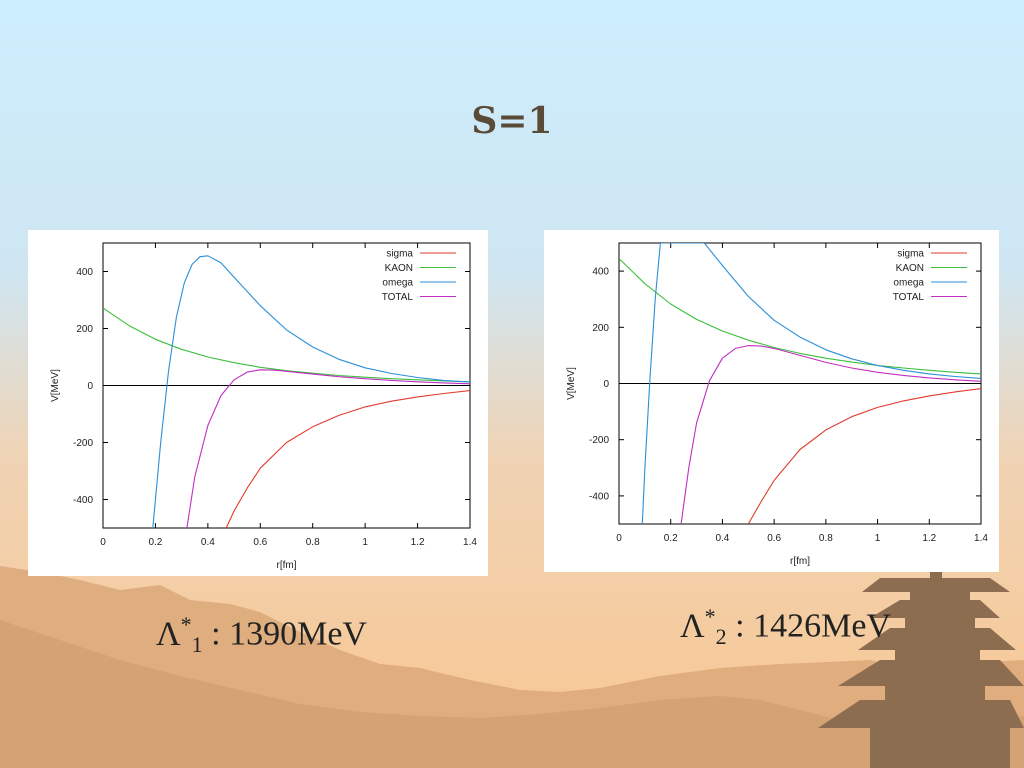 This screenshot has height=768, width=1024. What do you see at coordinates (197, 645) in the screenshot?
I see `caption-sub: 1` at bounding box center [197, 645].